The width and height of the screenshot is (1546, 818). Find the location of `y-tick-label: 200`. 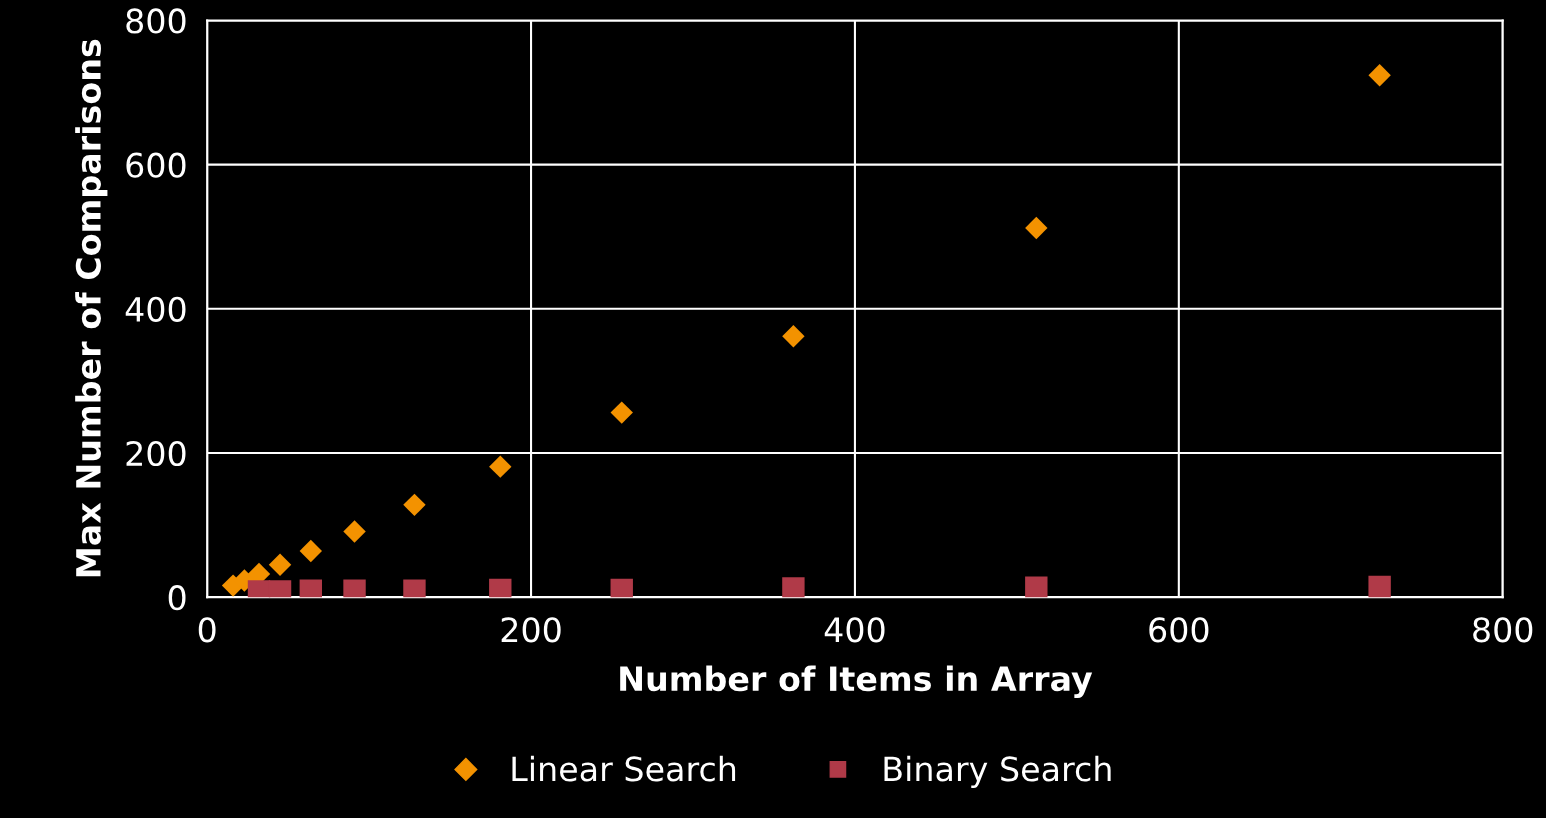

y-tick-label: 200 is located at coordinates (156, 453).